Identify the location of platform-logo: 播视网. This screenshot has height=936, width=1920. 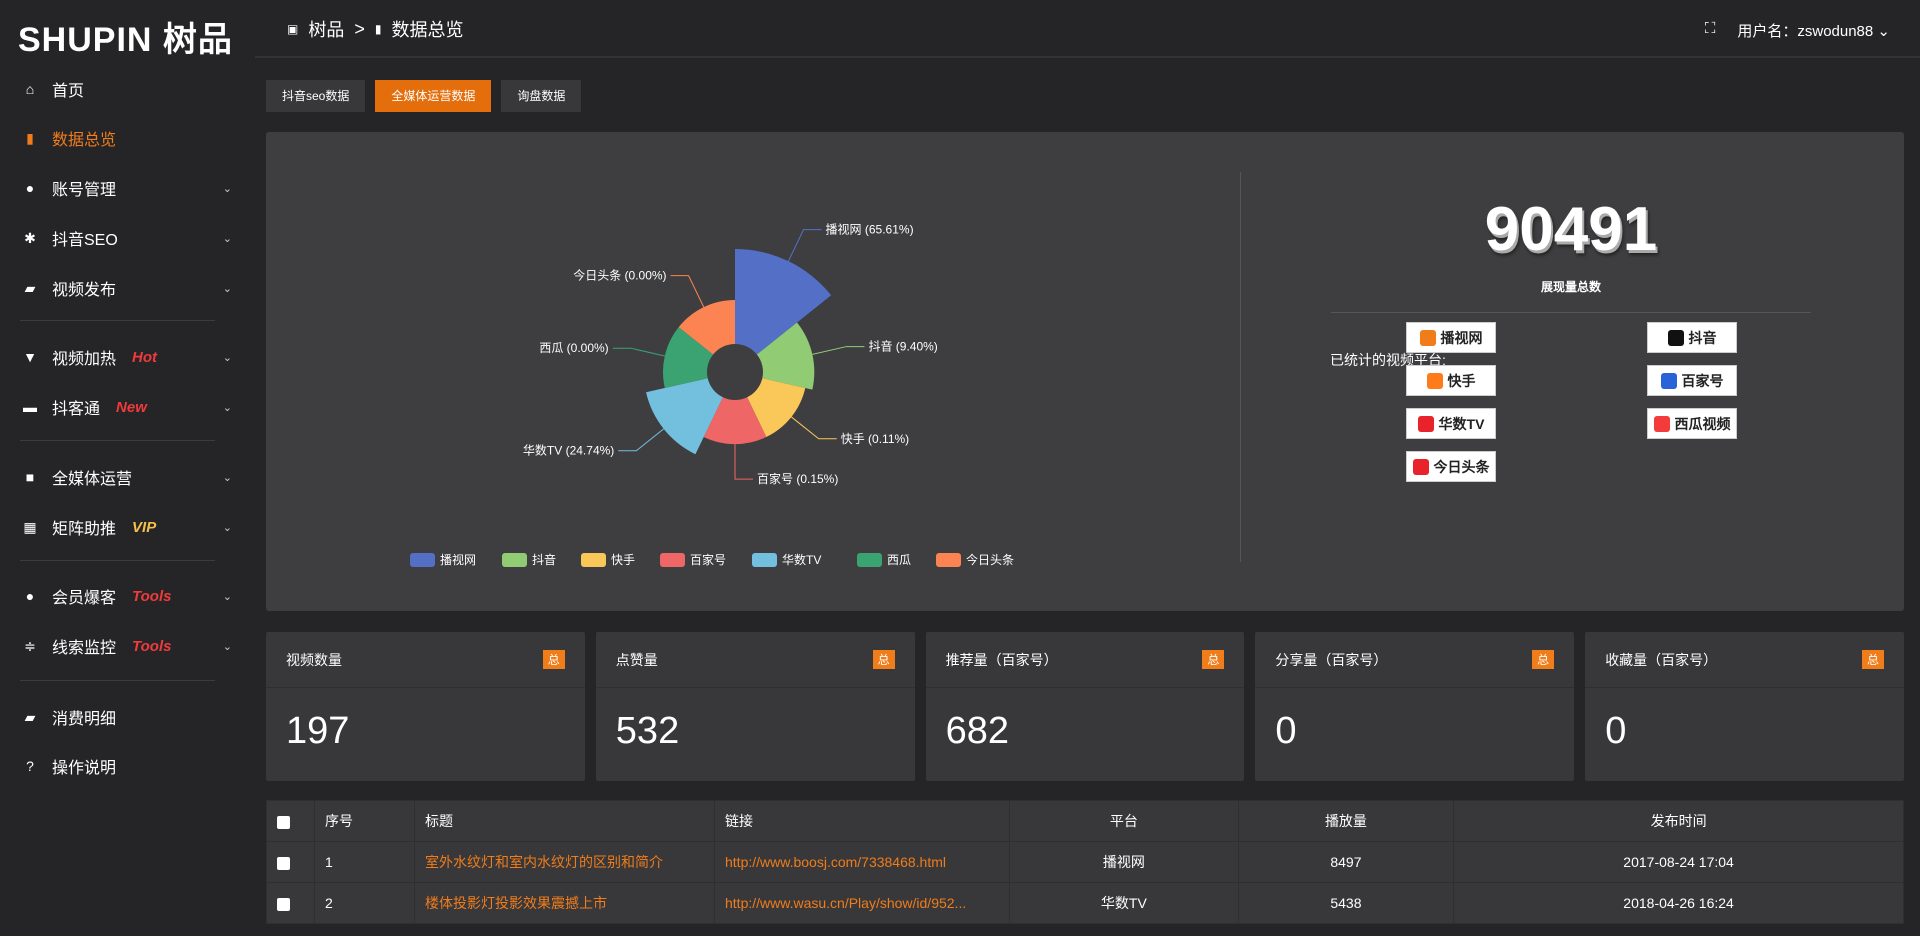
(1451, 337).